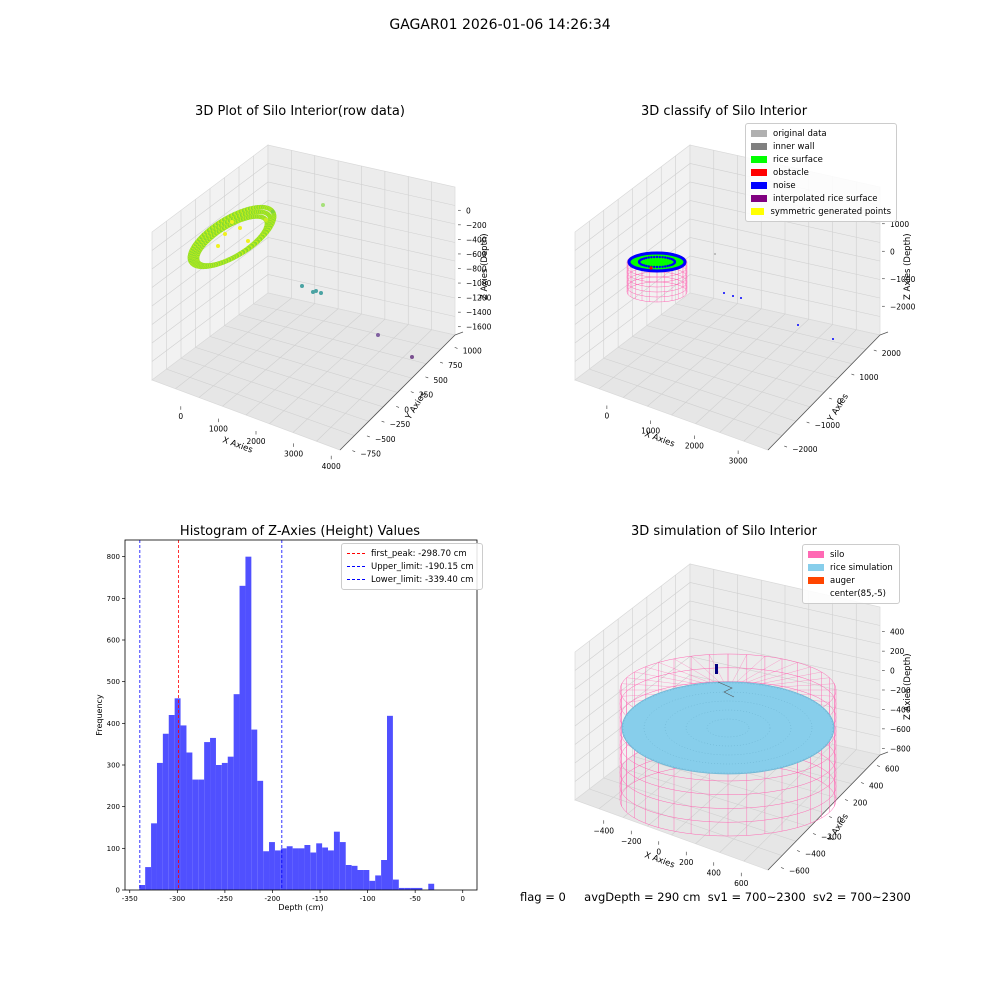  Describe the element at coordinates (897, 651) in the screenshot. I see `z-tick-label: 200` at that location.